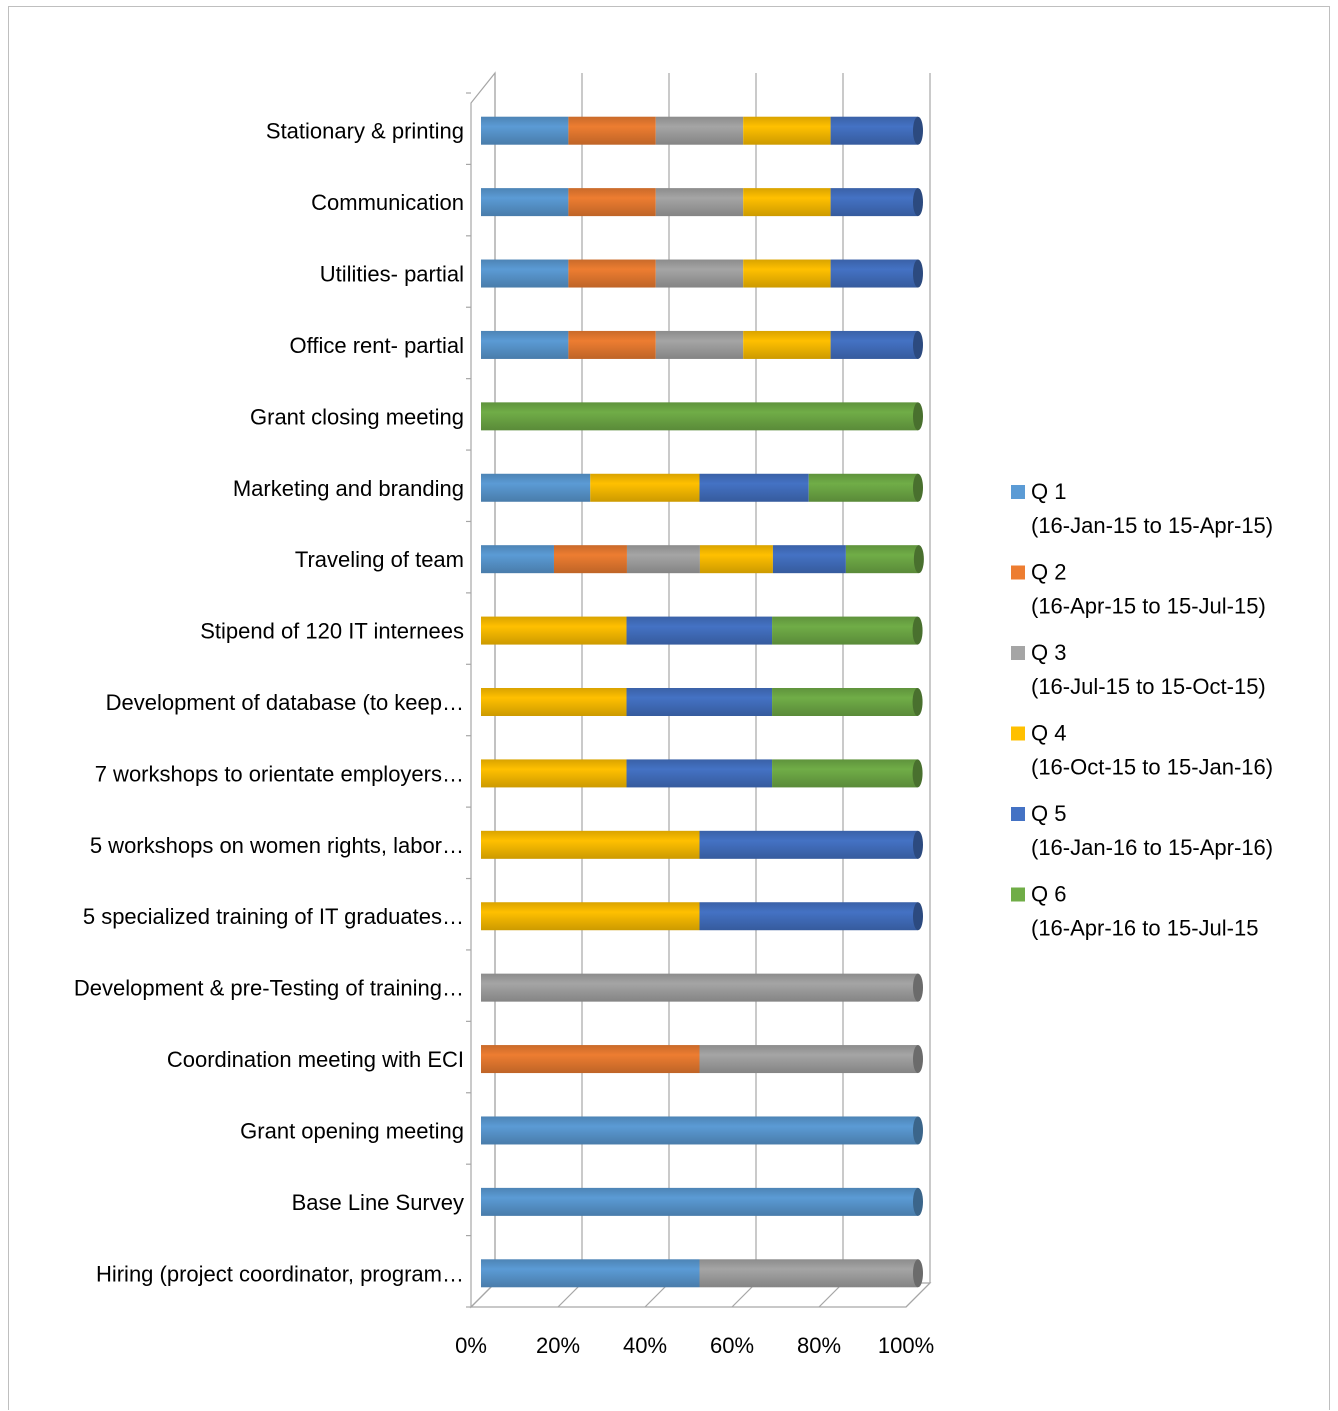  I want to click on x-tick-label: 100%, so click(906, 1345).